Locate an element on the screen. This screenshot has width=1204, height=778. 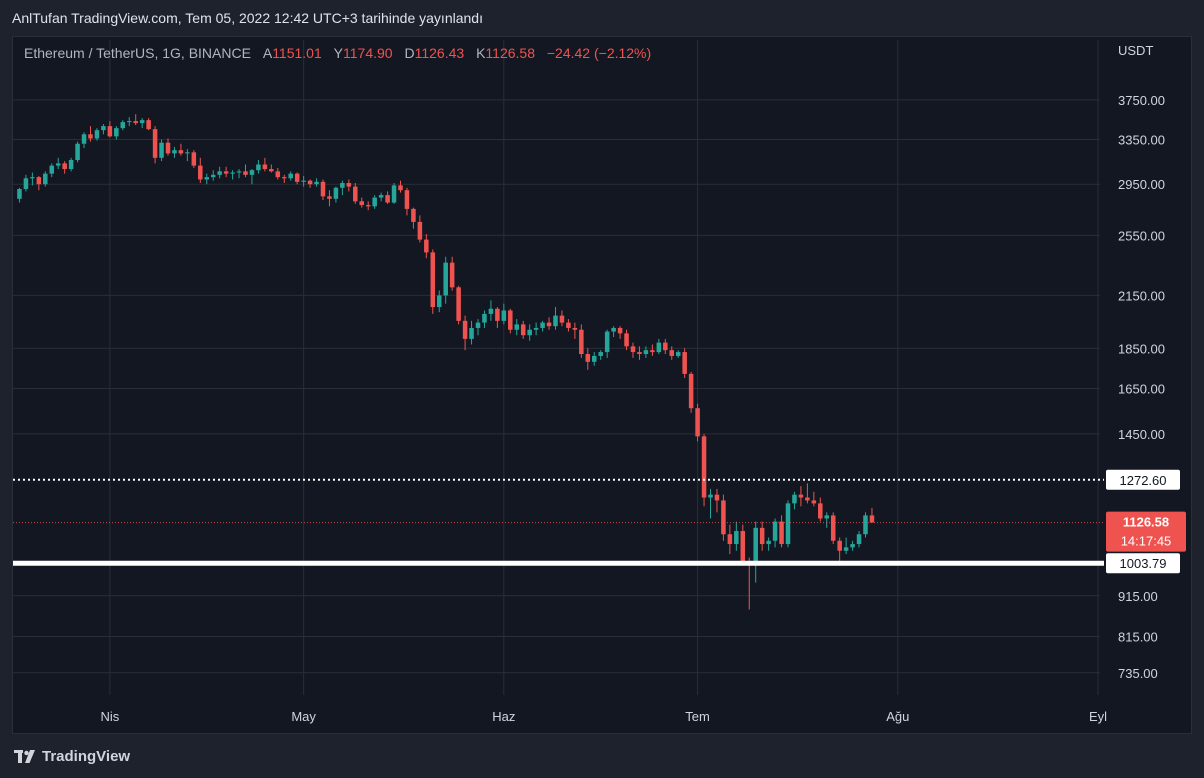
last-price-tag is located at coordinates (1146, 531).